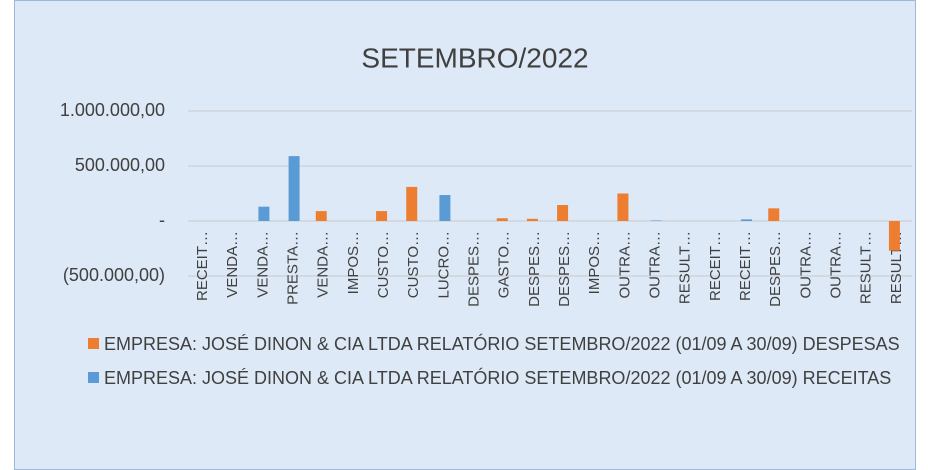 The width and height of the screenshot is (928, 470). Describe the element at coordinates (474, 57) in the screenshot. I see `chart-title: SETEMBRO/2022` at that location.